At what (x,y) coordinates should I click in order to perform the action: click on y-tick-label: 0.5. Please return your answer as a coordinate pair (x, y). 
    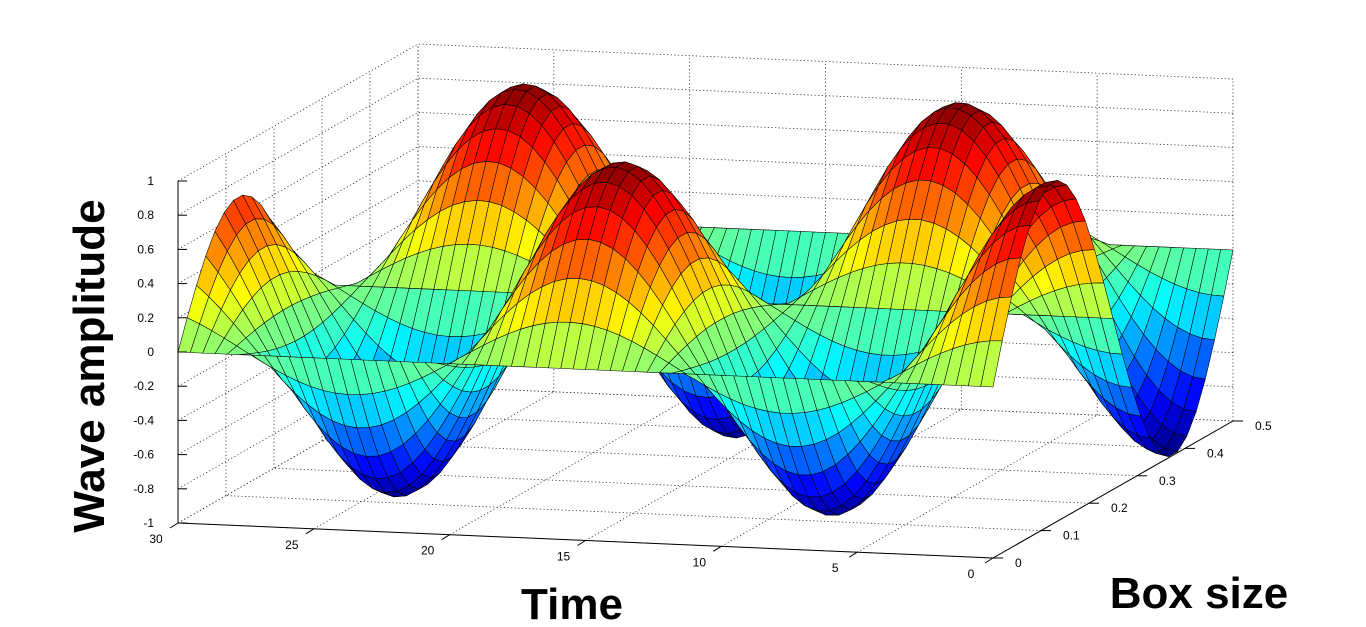
    Looking at the image, I should click on (1263, 426).